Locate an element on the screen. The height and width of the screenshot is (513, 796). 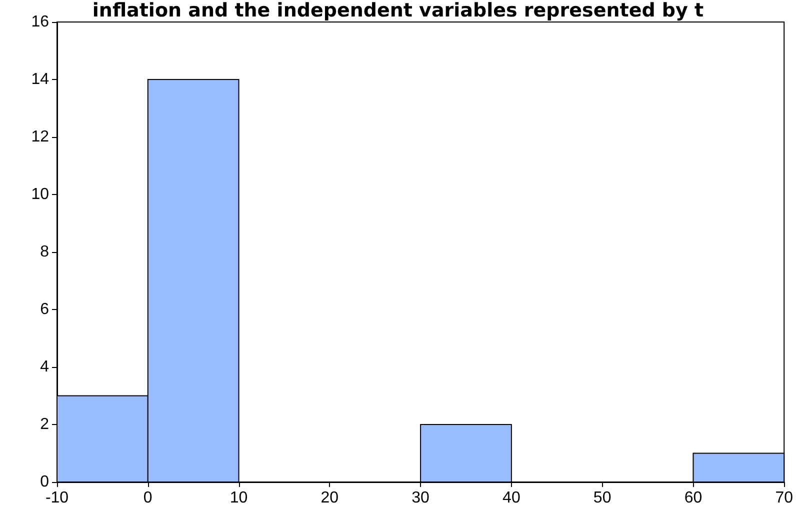
x-tick-label: 20 is located at coordinates (329, 498).